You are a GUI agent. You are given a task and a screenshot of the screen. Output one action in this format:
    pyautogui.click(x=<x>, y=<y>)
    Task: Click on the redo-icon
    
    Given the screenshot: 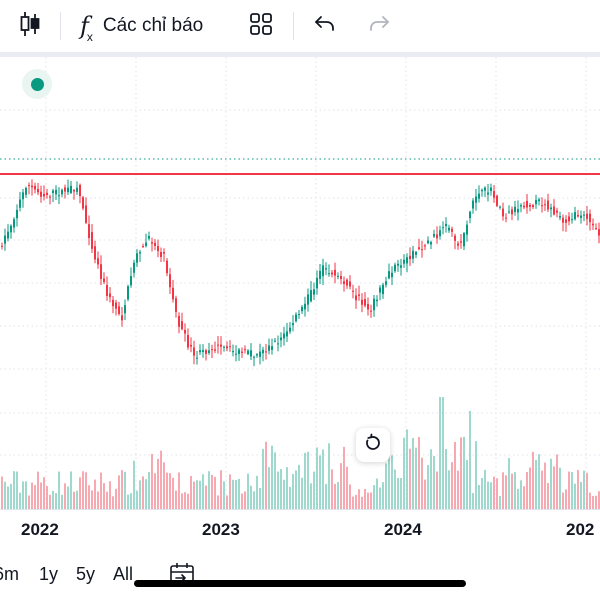 What is the action you would take?
    pyautogui.click(x=379, y=26)
    